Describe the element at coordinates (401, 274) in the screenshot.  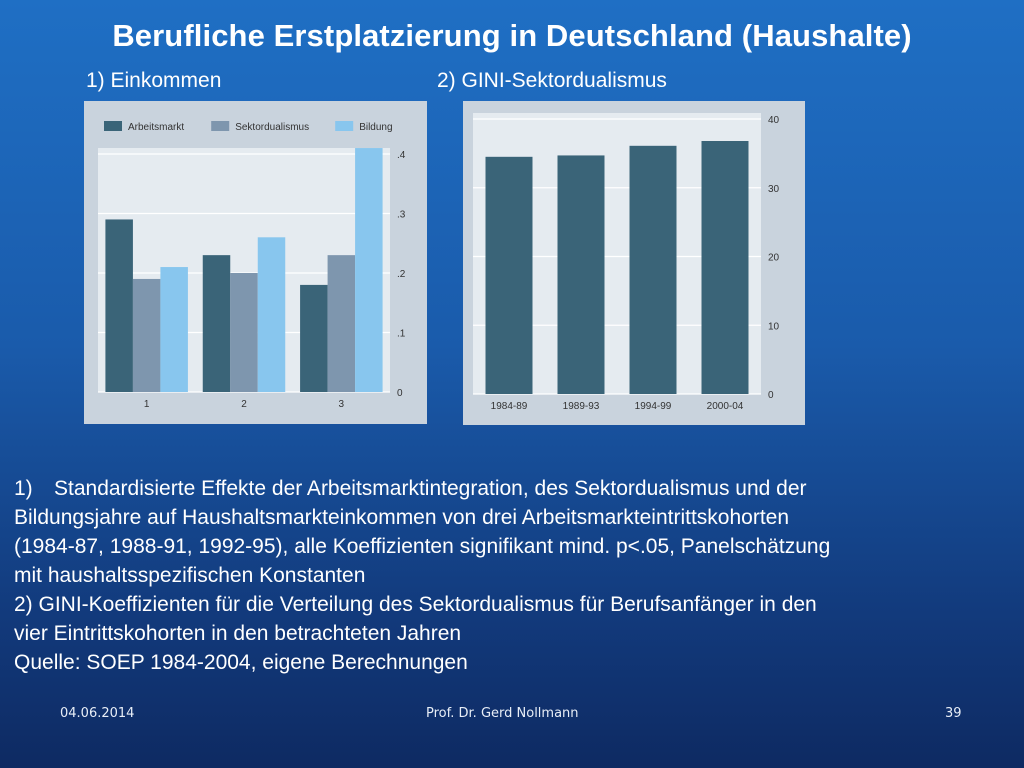
I see `income-chart-ytick-label: .2` at that location.